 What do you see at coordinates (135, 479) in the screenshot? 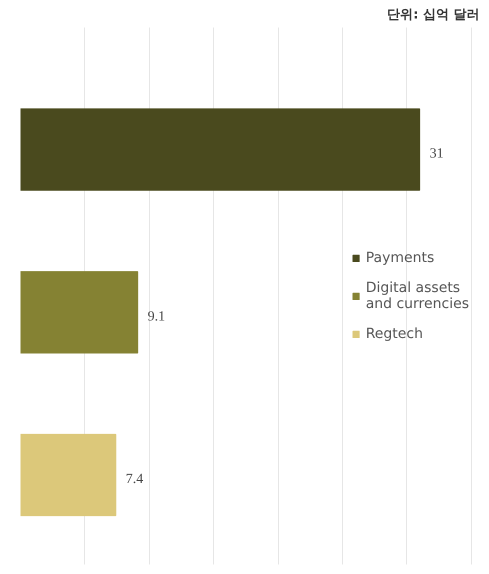
I see `data-label: 7.4` at bounding box center [135, 479].